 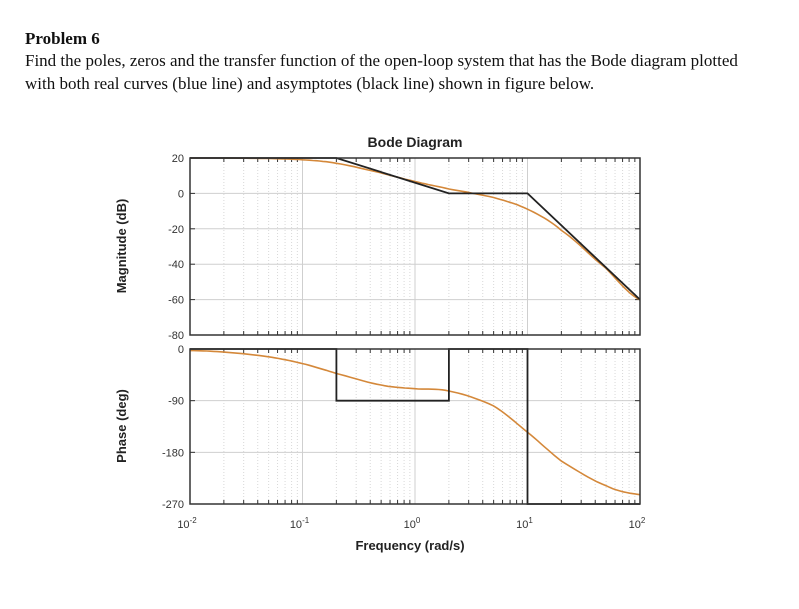 What do you see at coordinates (176, 230) in the screenshot?
I see `magnitude-y-tick-label: -20` at bounding box center [176, 230].